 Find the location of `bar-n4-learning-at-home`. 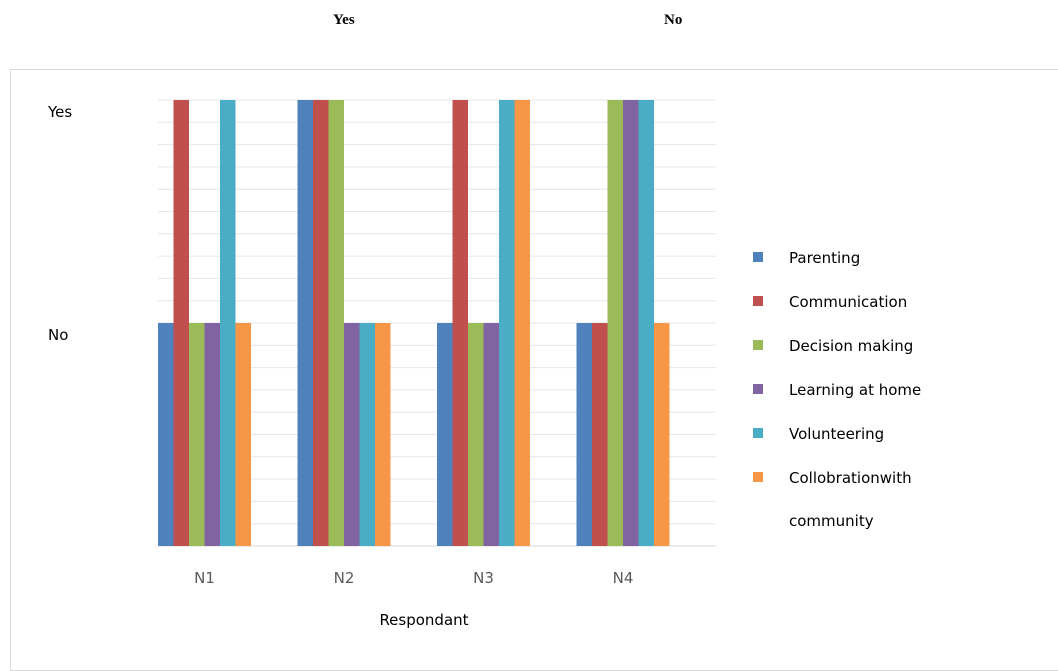

bar-n4-learning-at-home is located at coordinates (631, 323).